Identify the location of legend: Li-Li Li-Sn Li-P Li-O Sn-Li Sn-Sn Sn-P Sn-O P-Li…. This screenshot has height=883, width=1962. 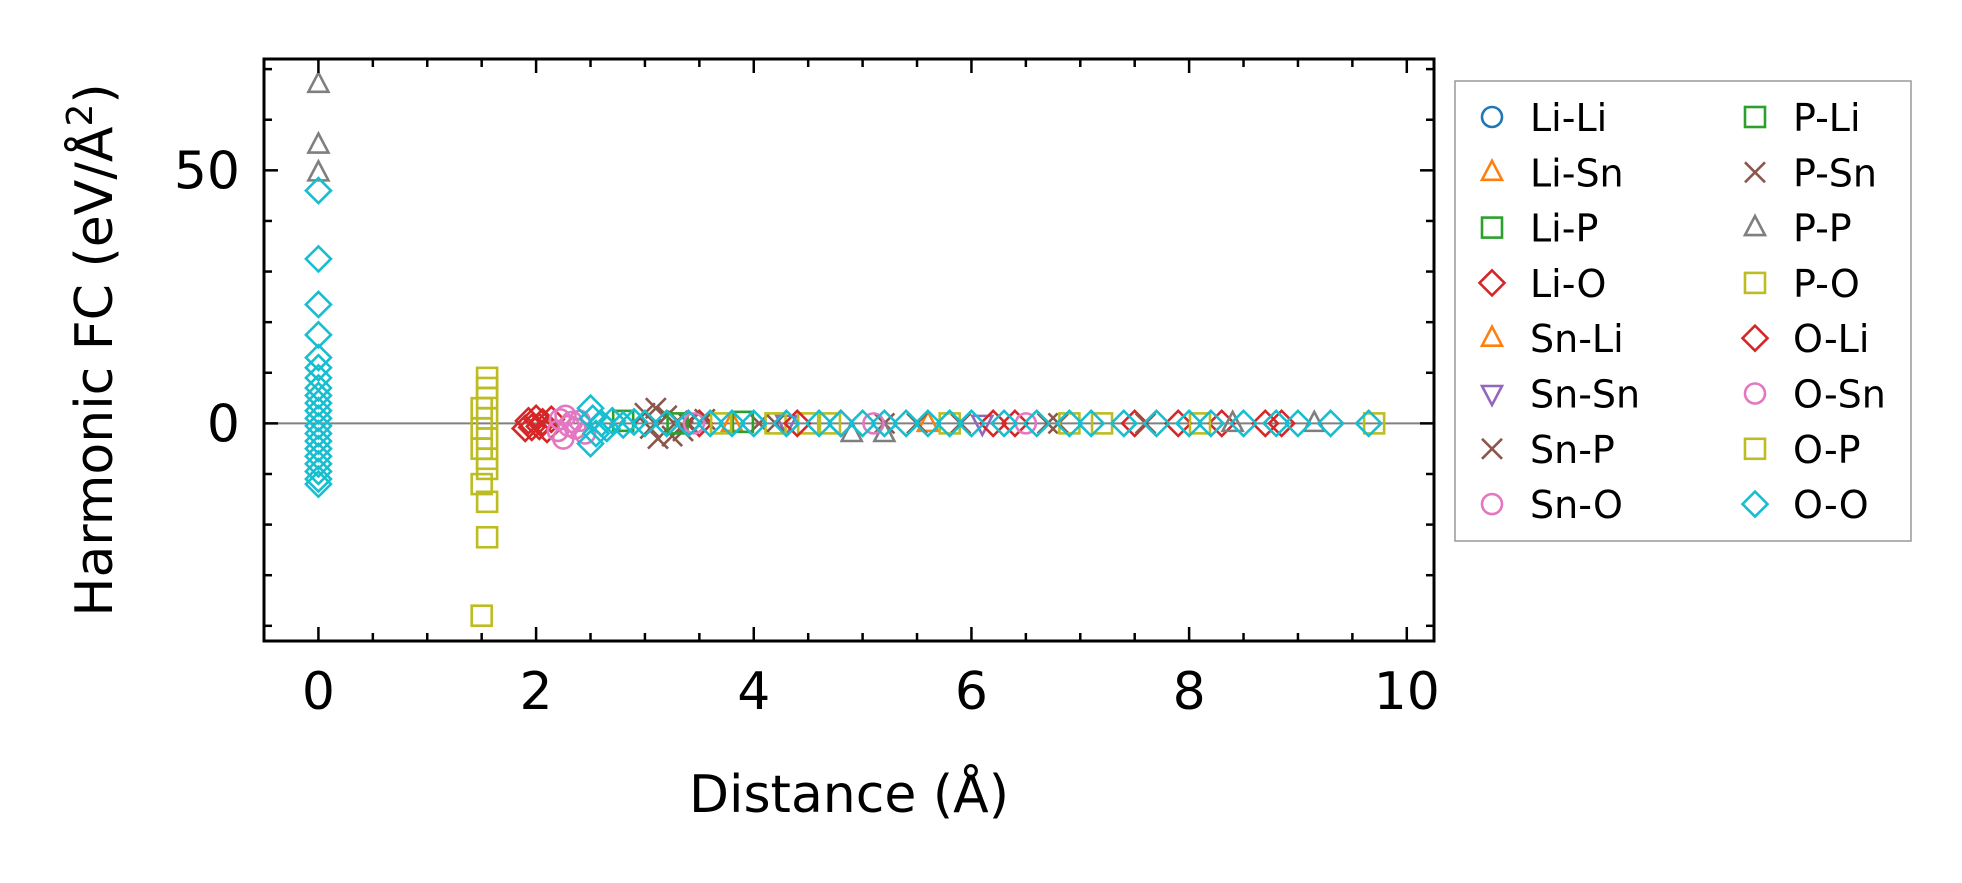
(1683, 311).